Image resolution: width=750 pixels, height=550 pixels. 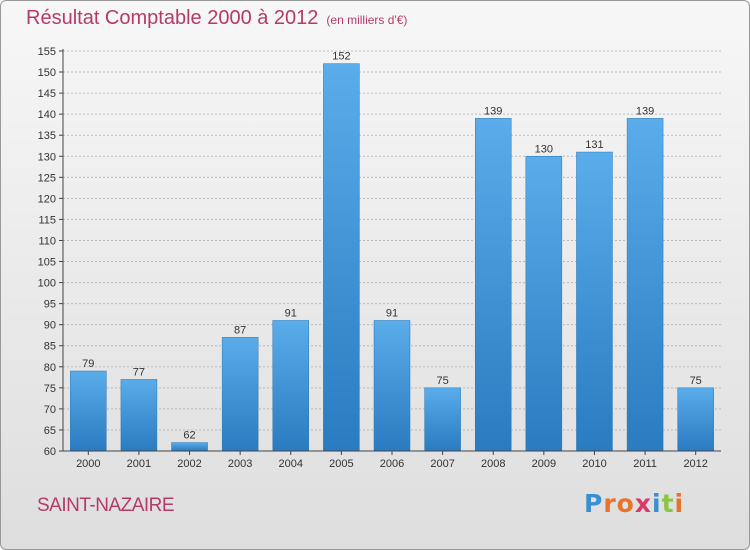 I want to click on y-tick-label: 135, so click(x=47, y=136).